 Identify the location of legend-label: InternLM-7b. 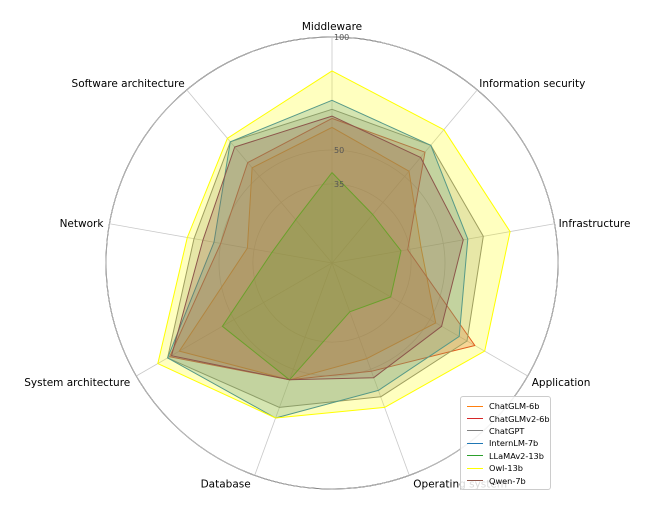
(514, 443).